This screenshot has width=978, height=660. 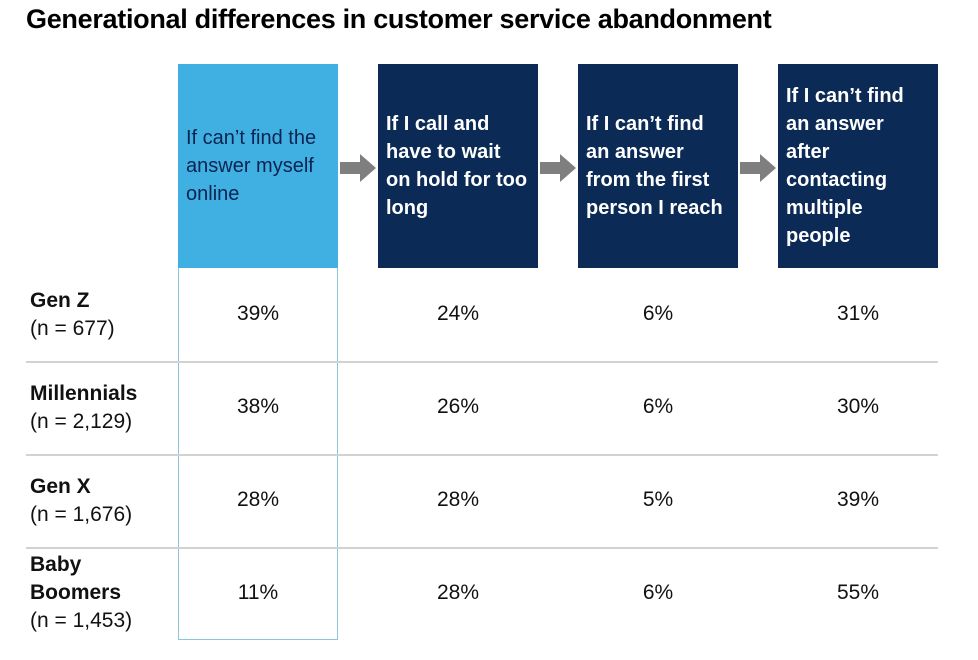 What do you see at coordinates (81, 514) in the screenshot?
I see `row-sample-size: (n = 1,676)` at bounding box center [81, 514].